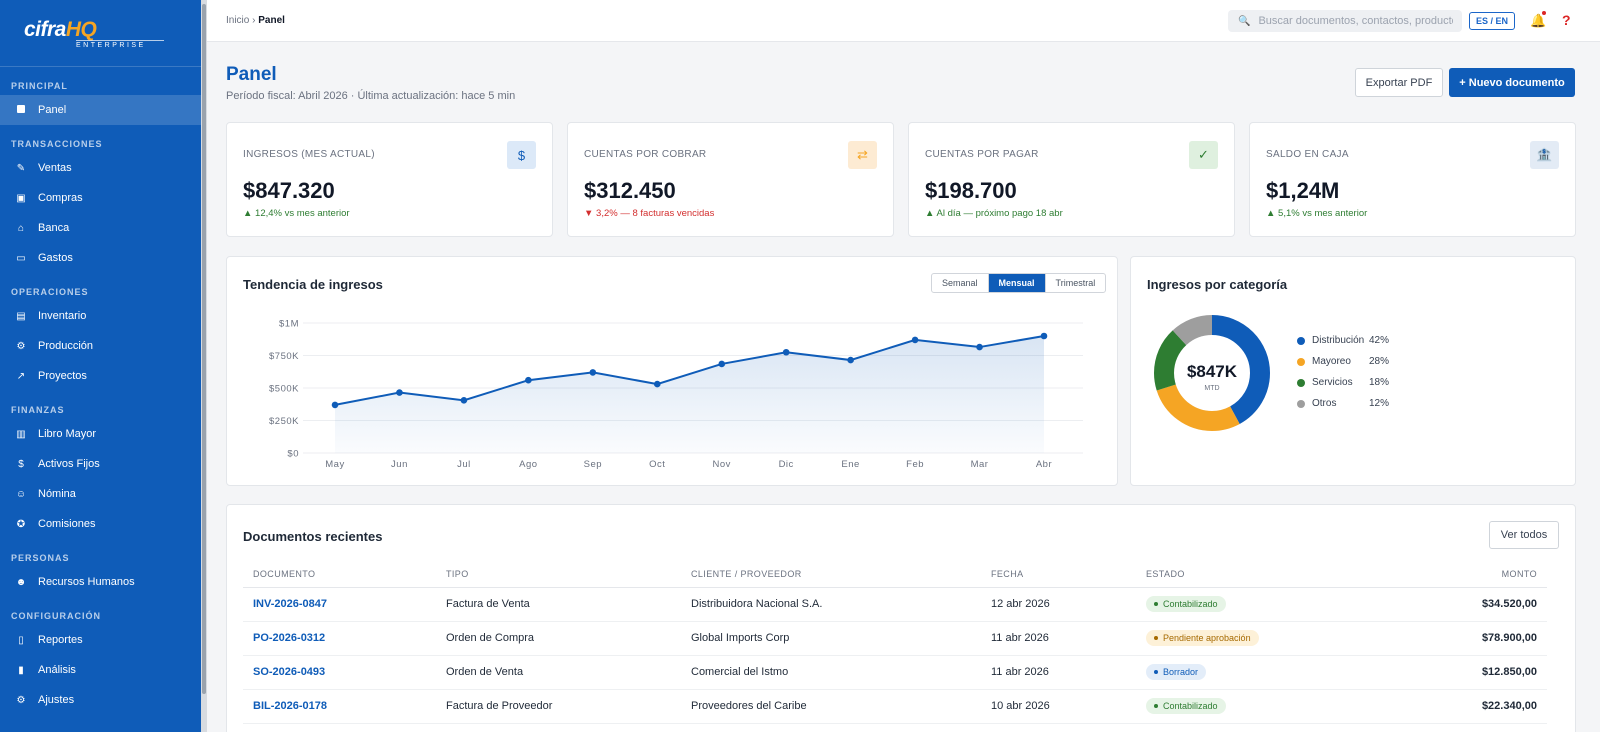 The height and width of the screenshot is (732, 1600). Describe the element at coordinates (120, 44) in the screenshot. I see `logo-subtitle: ENTERPRISE` at that location.